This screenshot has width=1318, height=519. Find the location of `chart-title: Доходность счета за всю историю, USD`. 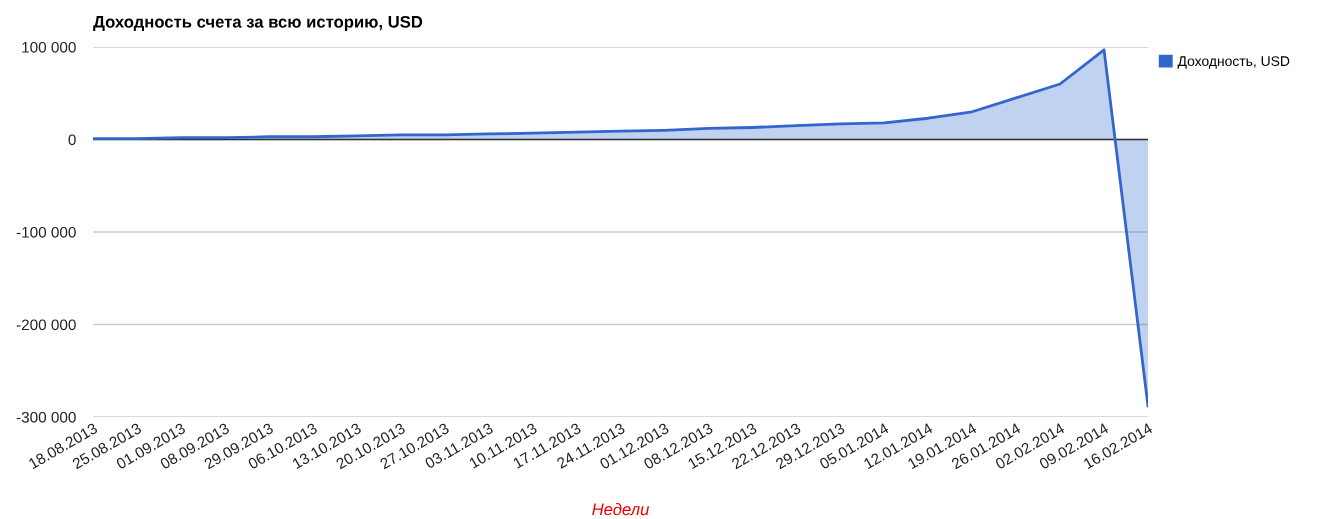

chart-title: Доходность счета за всю историю, USD is located at coordinates (258, 23).